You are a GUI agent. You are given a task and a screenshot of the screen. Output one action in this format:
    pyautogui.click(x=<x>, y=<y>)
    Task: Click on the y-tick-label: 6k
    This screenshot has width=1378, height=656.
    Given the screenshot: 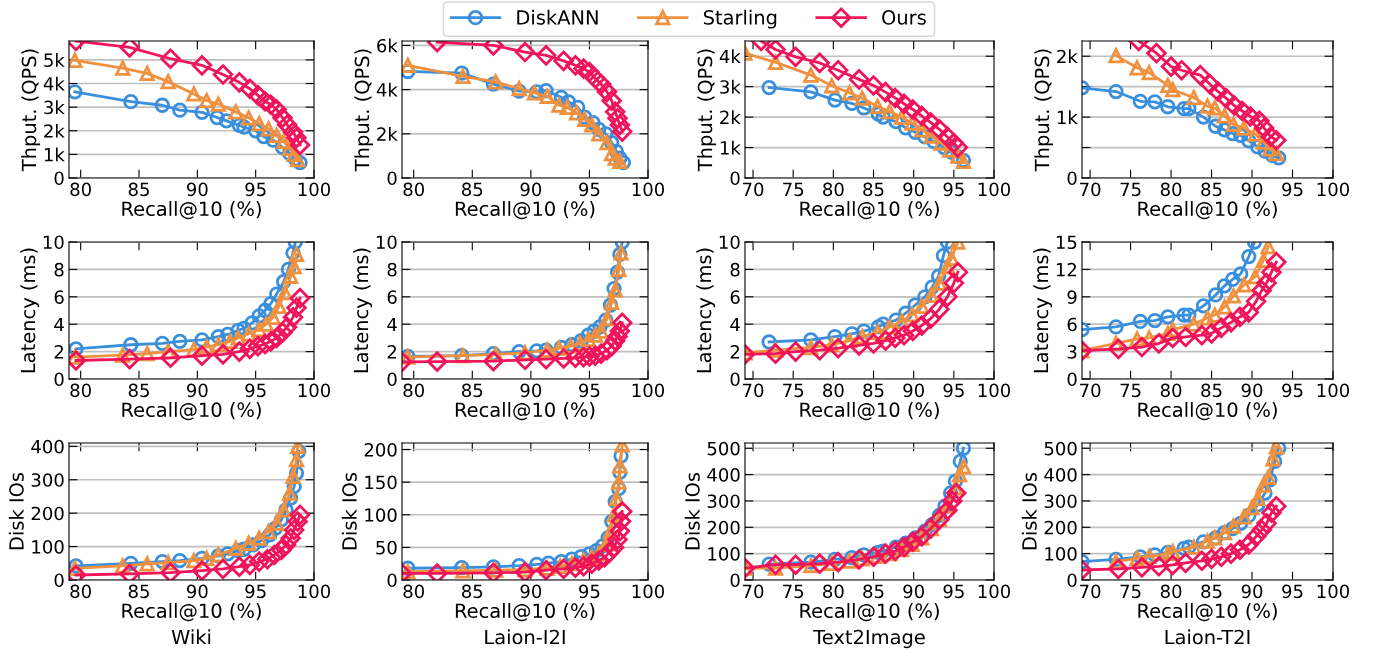 What is the action you would take?
    pyautogui.click(x=387, y=45)
    